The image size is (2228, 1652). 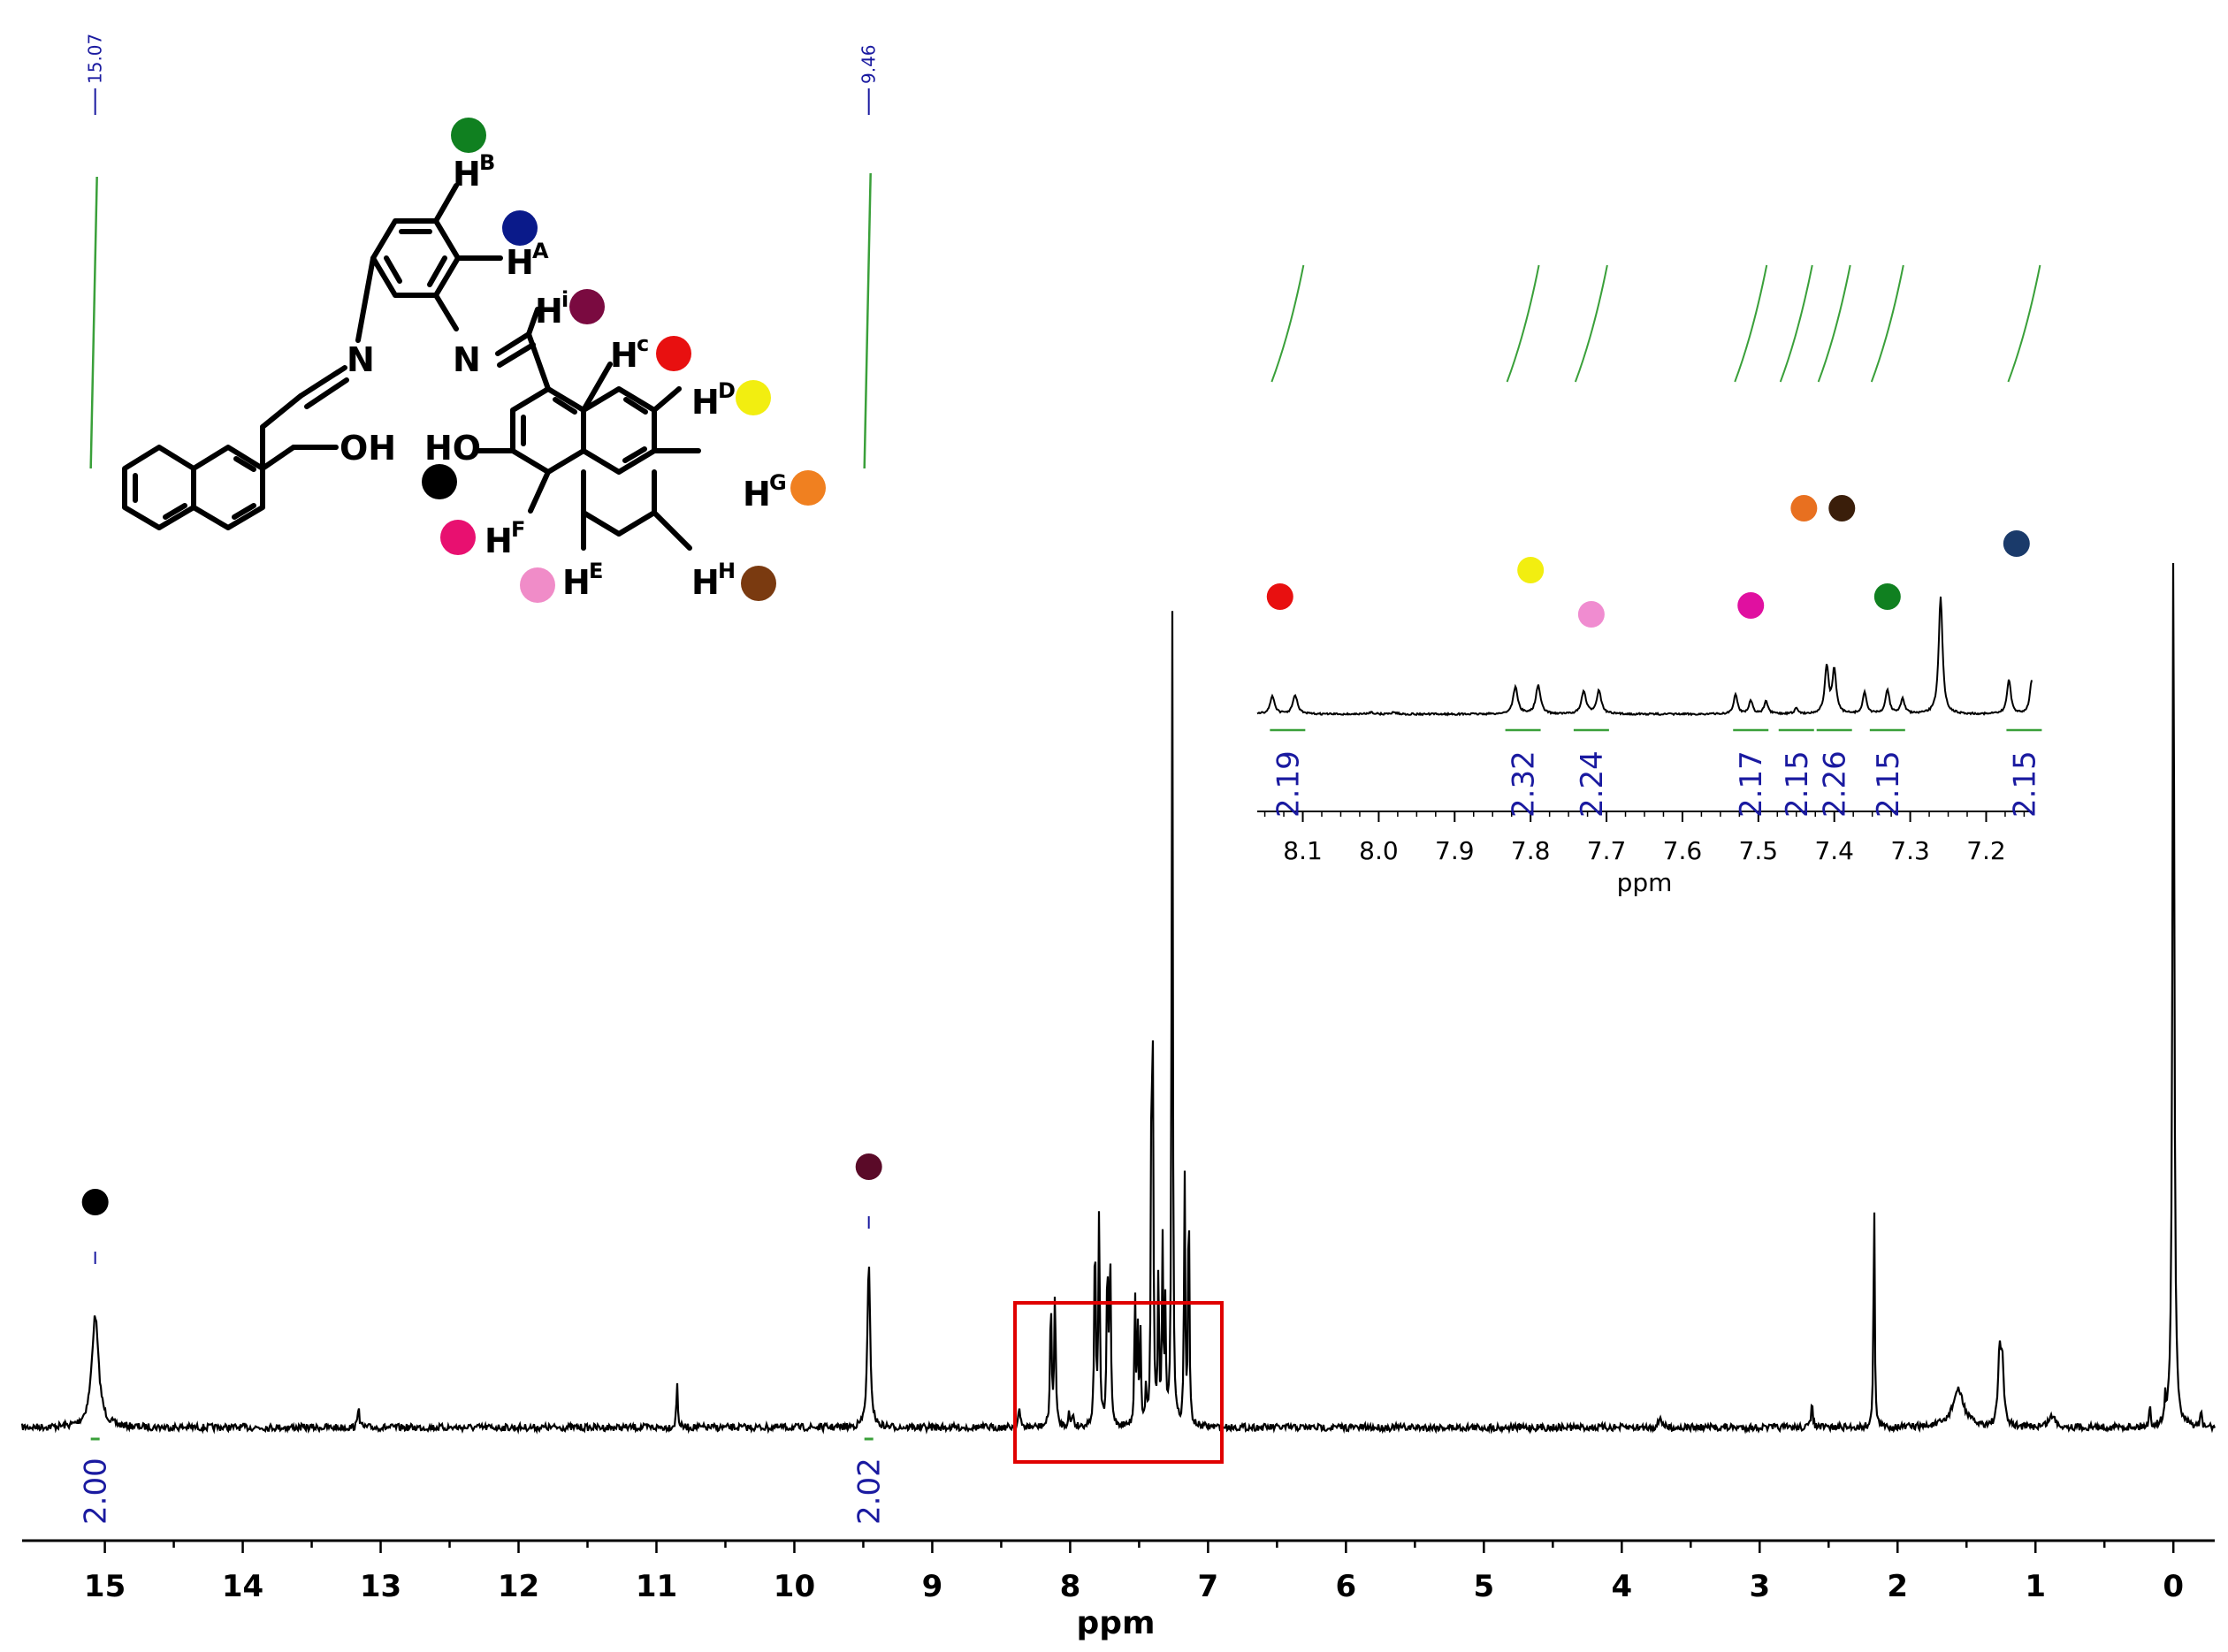 What do you see at coordinates (1759, 851) in the screenshot?
I see `inset-x-tick-label: 7.5` at bounding box center [1759, 851].